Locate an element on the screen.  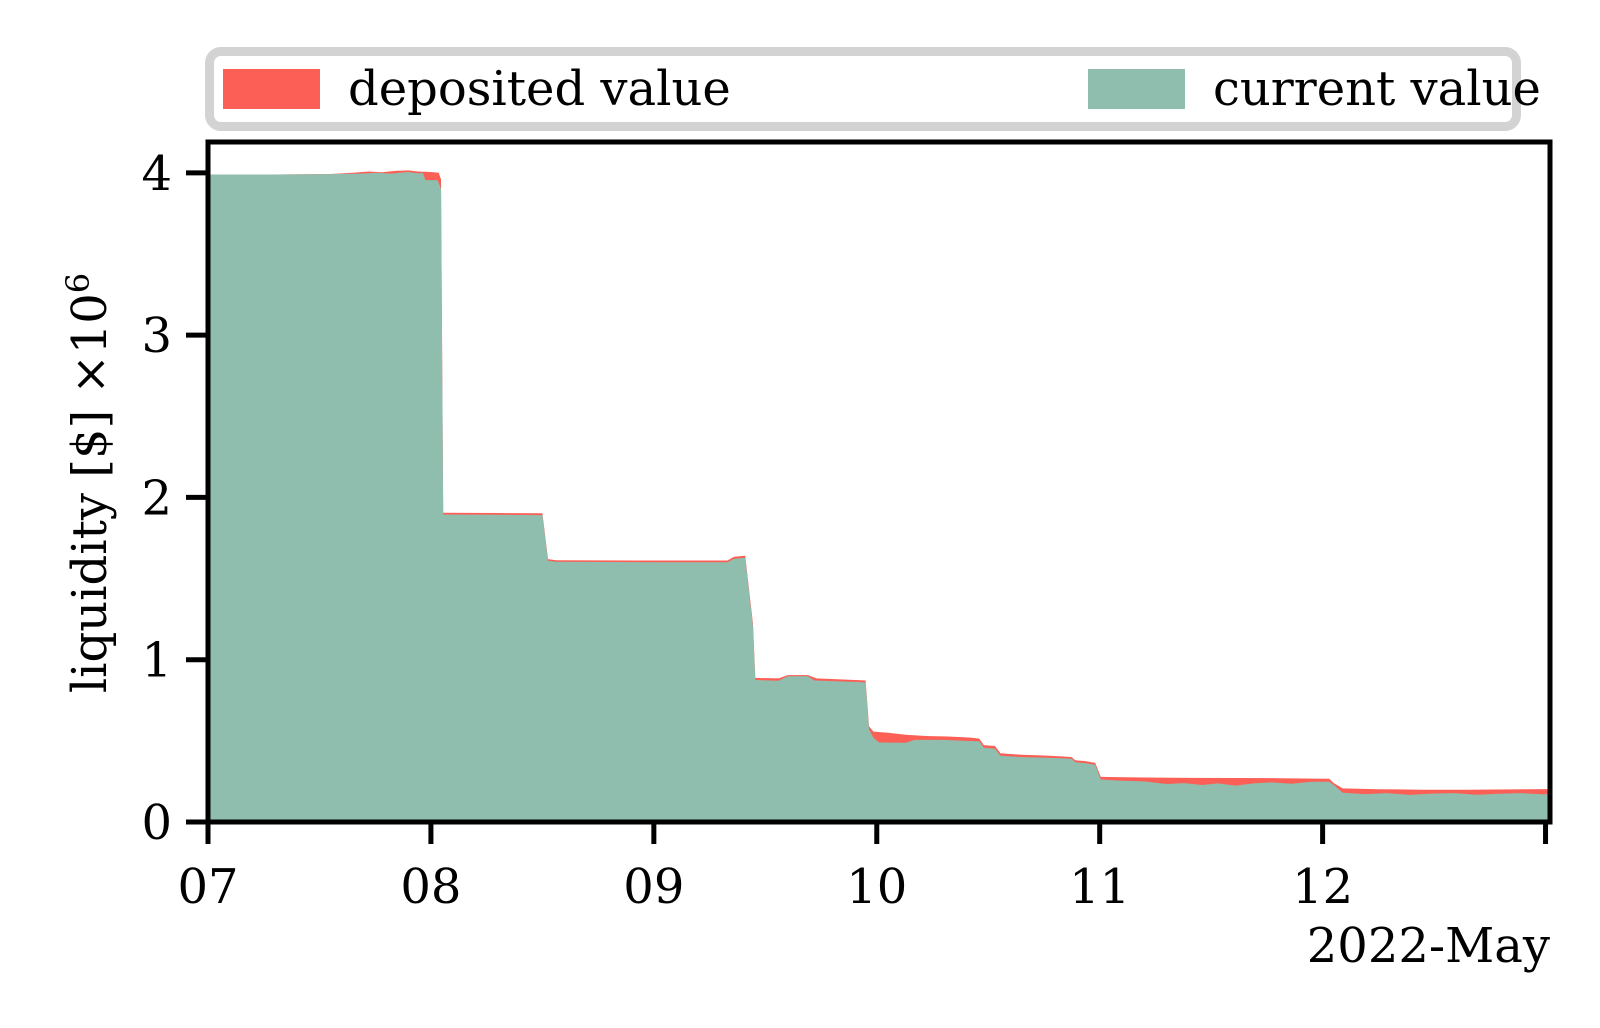
y-tick-label-2: 2 is located at coordinates (156, 498).